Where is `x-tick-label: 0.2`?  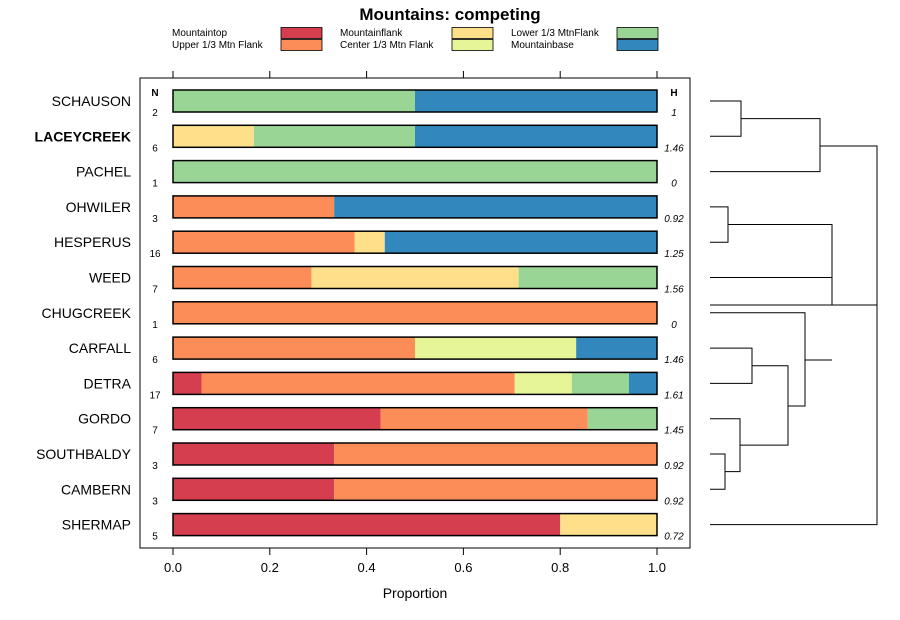 x-tick-label: 0.2 is located at coordinates (270, 567).